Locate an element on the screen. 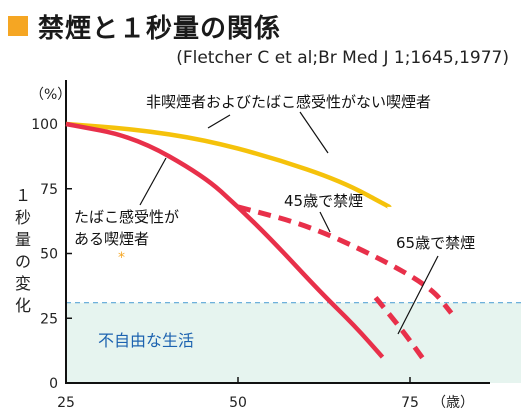 This screenshot has height=415, width=521. annotation-quit-65: 65歳で禁煙 is located at coordinates (435, 243).